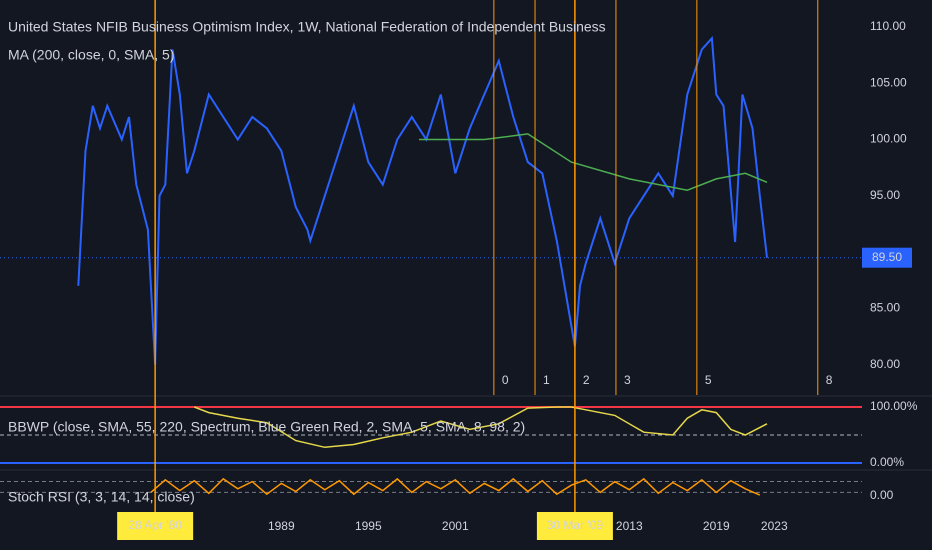 The width and height of the screenshot is (932, 550). I want to click on y-tick-label: 0.00, so click(882, 495).